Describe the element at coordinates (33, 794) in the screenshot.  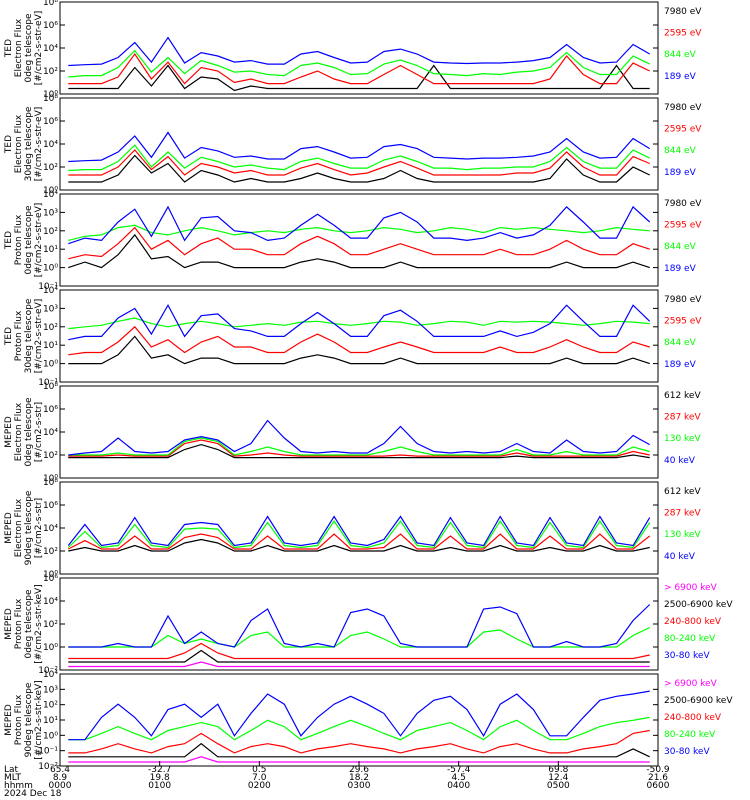
I see `date-label: 2024 Dec 18` at that location.